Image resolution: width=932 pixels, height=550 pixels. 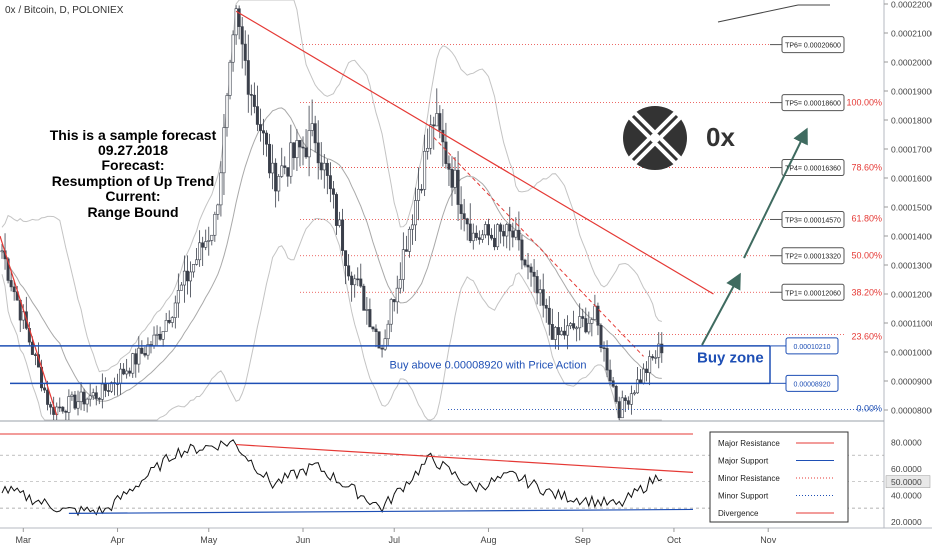 What do you see at coordinates (866, 219) in the screenshot?
I see `fib-label: 61.80%` at bounding box center [866, 219].